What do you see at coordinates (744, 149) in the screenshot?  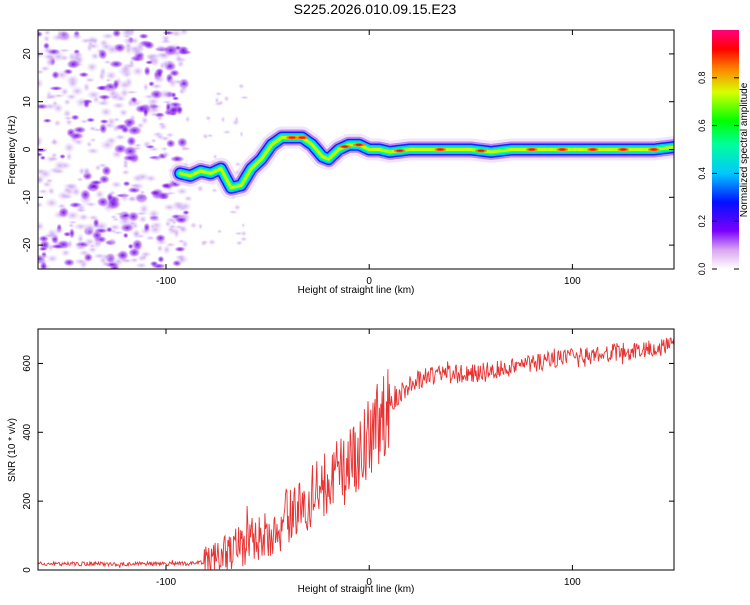 I see `colorbar-label: Normalized spectral amplitude` at bounding box center [744, 149].